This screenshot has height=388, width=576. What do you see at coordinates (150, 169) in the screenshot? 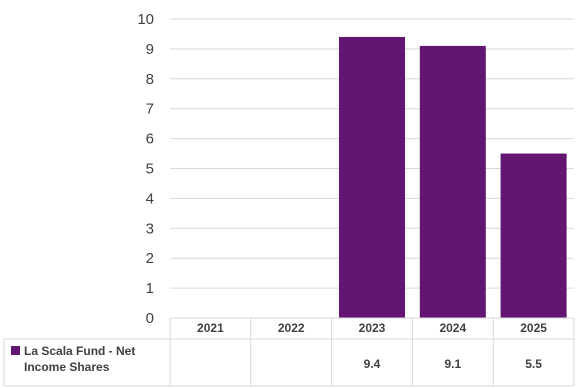
I see `y-tick-label: 5` at bounding box center [150, 169].